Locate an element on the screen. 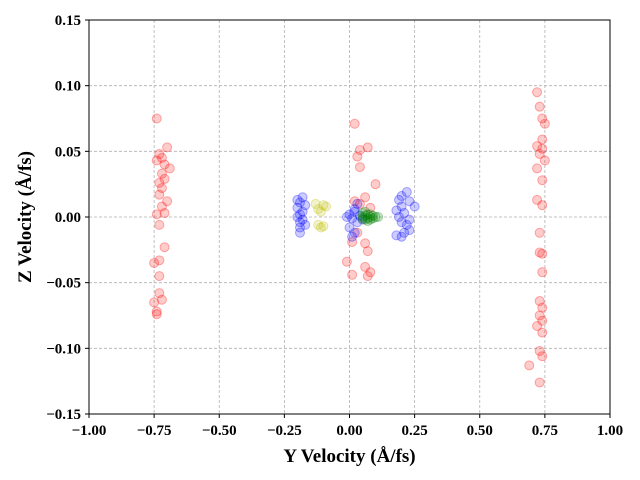 This screenshot has height=480, width=640. y-tick-label: −0.05 is located at coordinates (63, 284).